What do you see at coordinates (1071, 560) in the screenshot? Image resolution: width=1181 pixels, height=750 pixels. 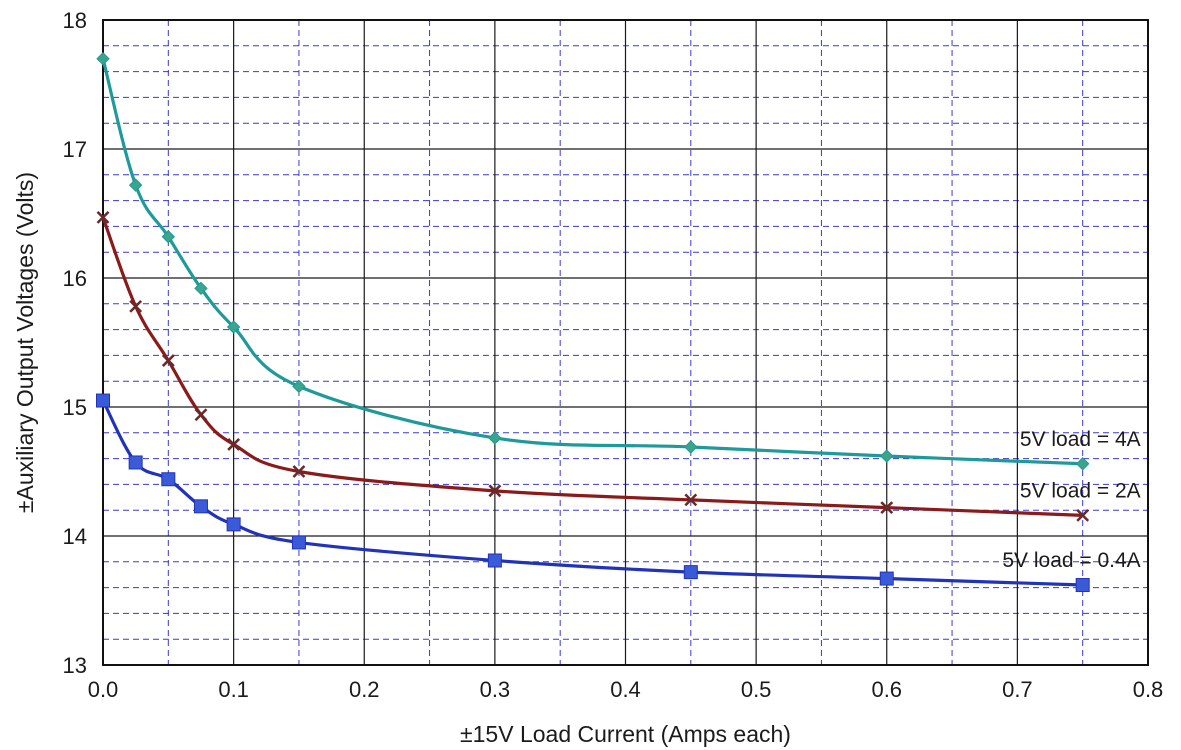 I see `series-label-3: 5V load = 0.4A` at bounding box center [1071, 560].